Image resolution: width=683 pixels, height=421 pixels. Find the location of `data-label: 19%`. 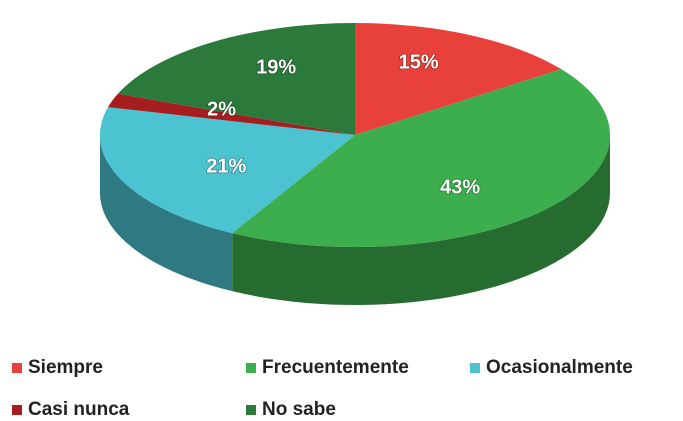

data-label: 19% is located at coordinates (276, 68).